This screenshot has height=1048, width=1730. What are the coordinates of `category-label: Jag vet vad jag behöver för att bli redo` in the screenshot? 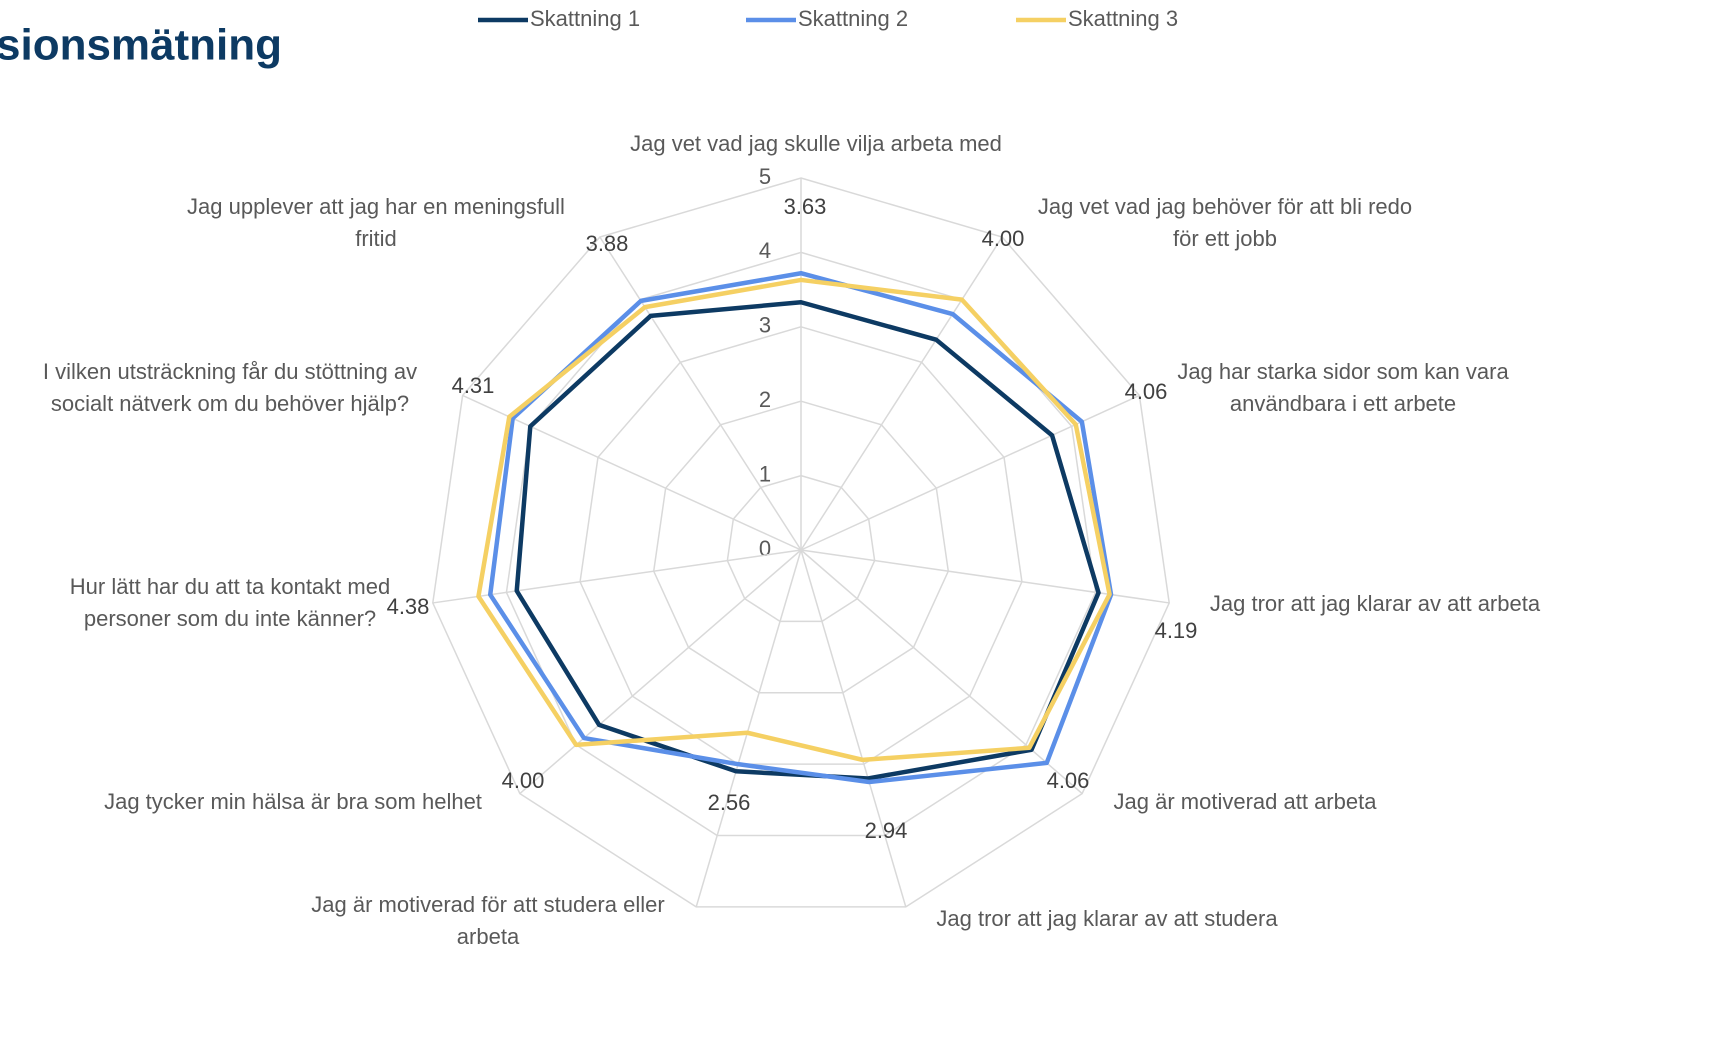 It's located at (1225, 206).